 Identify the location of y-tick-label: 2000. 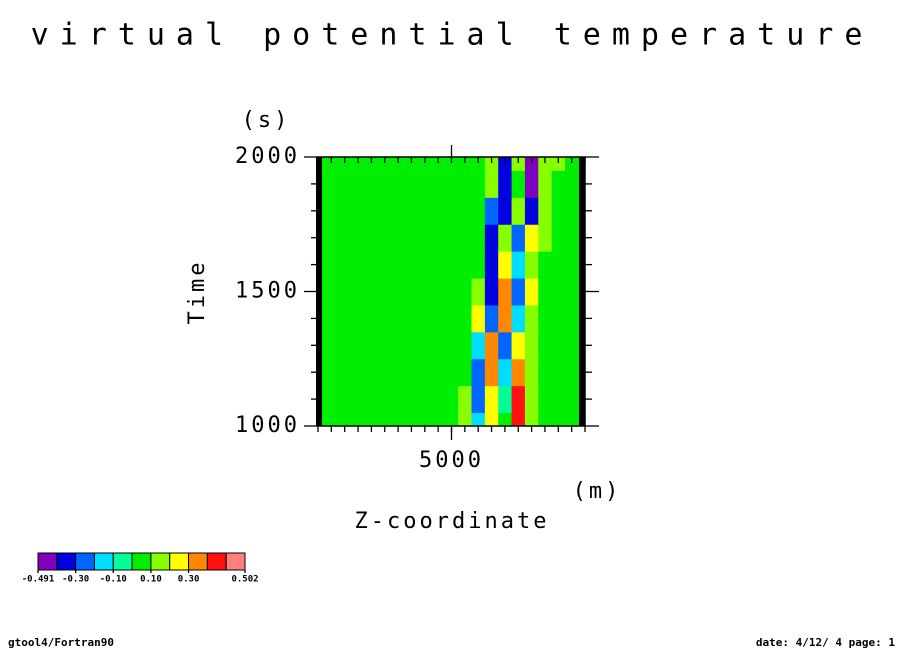
(267, 156).